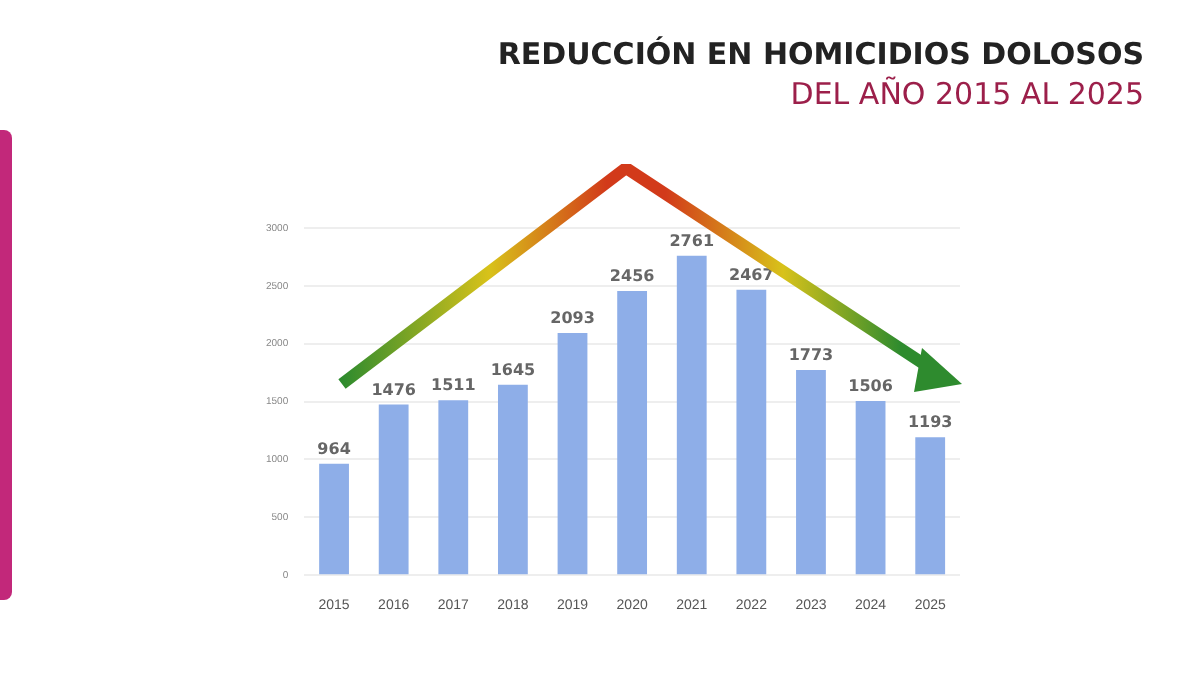 The width and height of the screenshot is (1200, 674). What do you see at coordinates (572, 318) in the screenshot?
I see `data-label: 2093` at bounding box center [572, 318].